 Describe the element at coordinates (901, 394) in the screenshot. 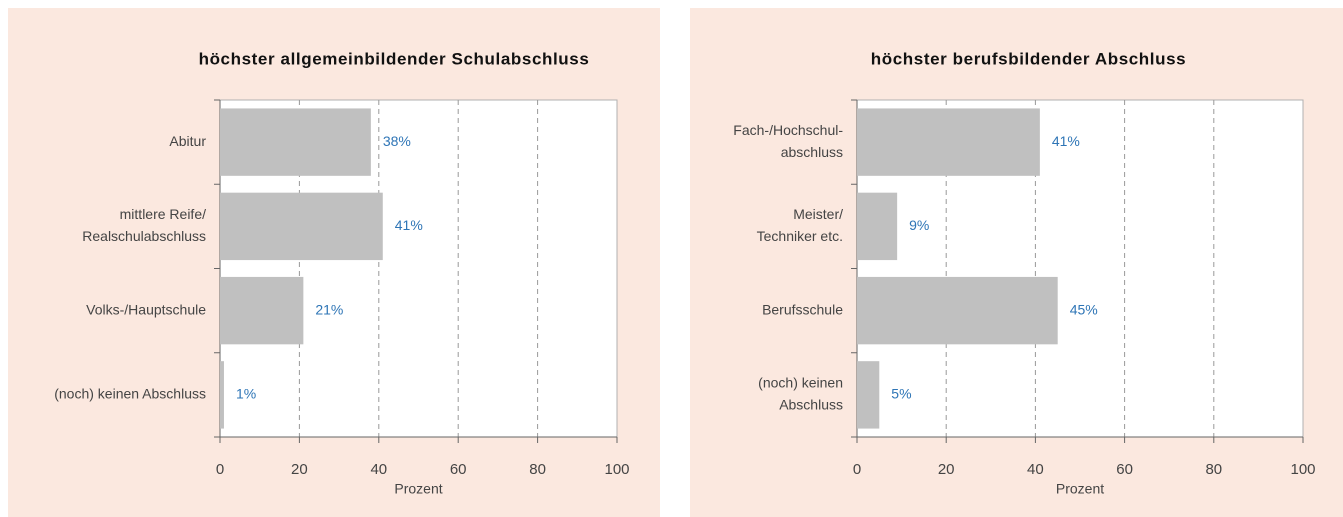

I see `value-label: 5%` at that location.